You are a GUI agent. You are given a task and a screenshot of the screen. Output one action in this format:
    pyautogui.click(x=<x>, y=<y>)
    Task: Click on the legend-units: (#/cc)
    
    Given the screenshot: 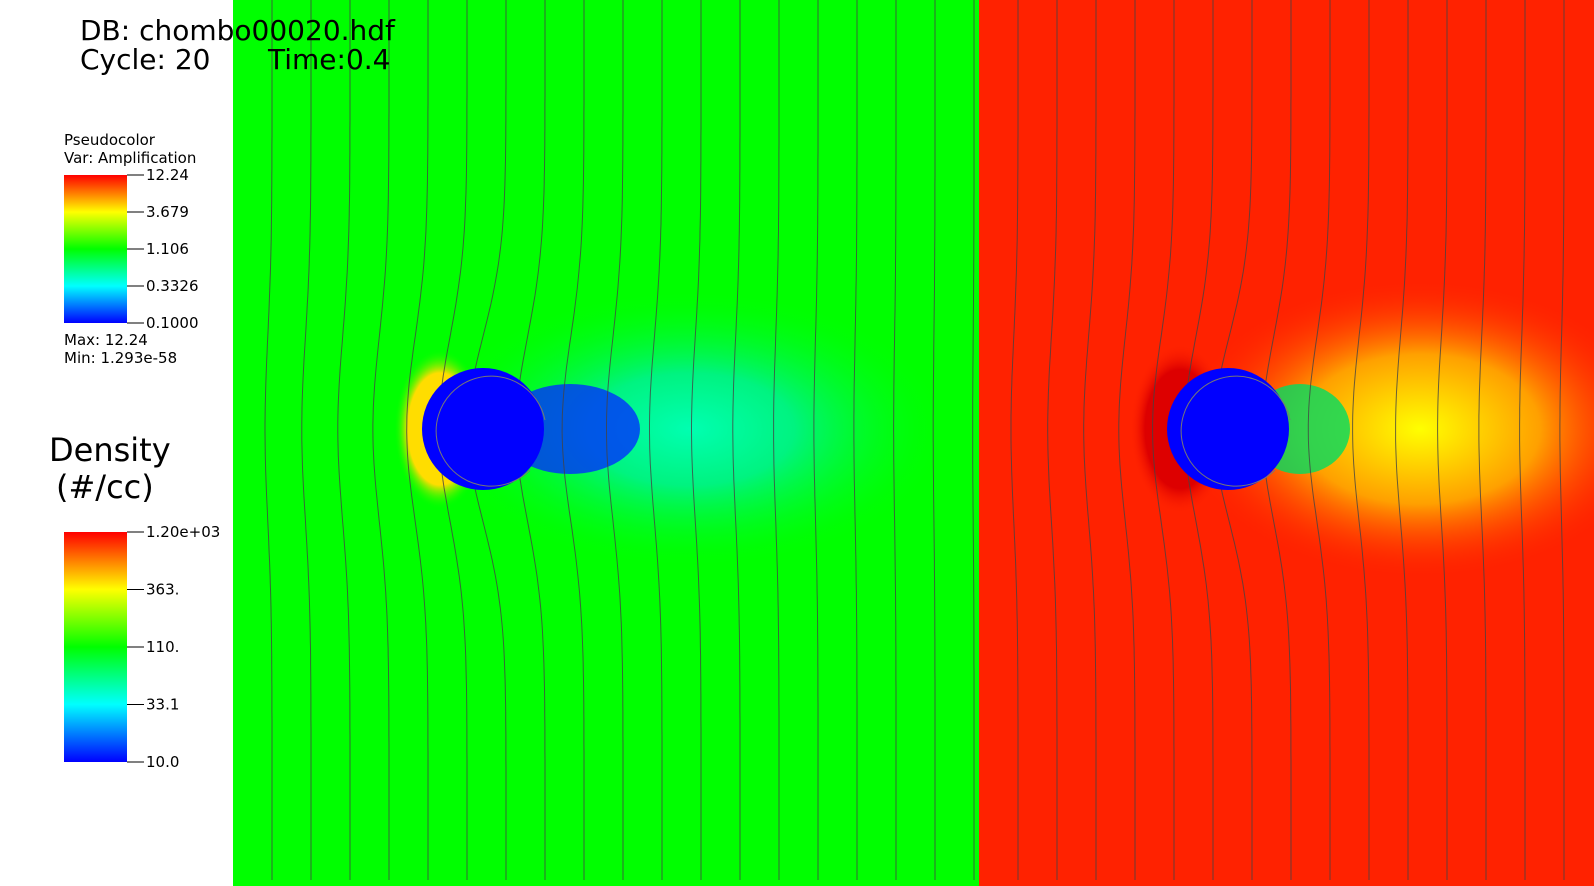 What is the action you would take?
    pyautogui.click(x=105, y=487)
    